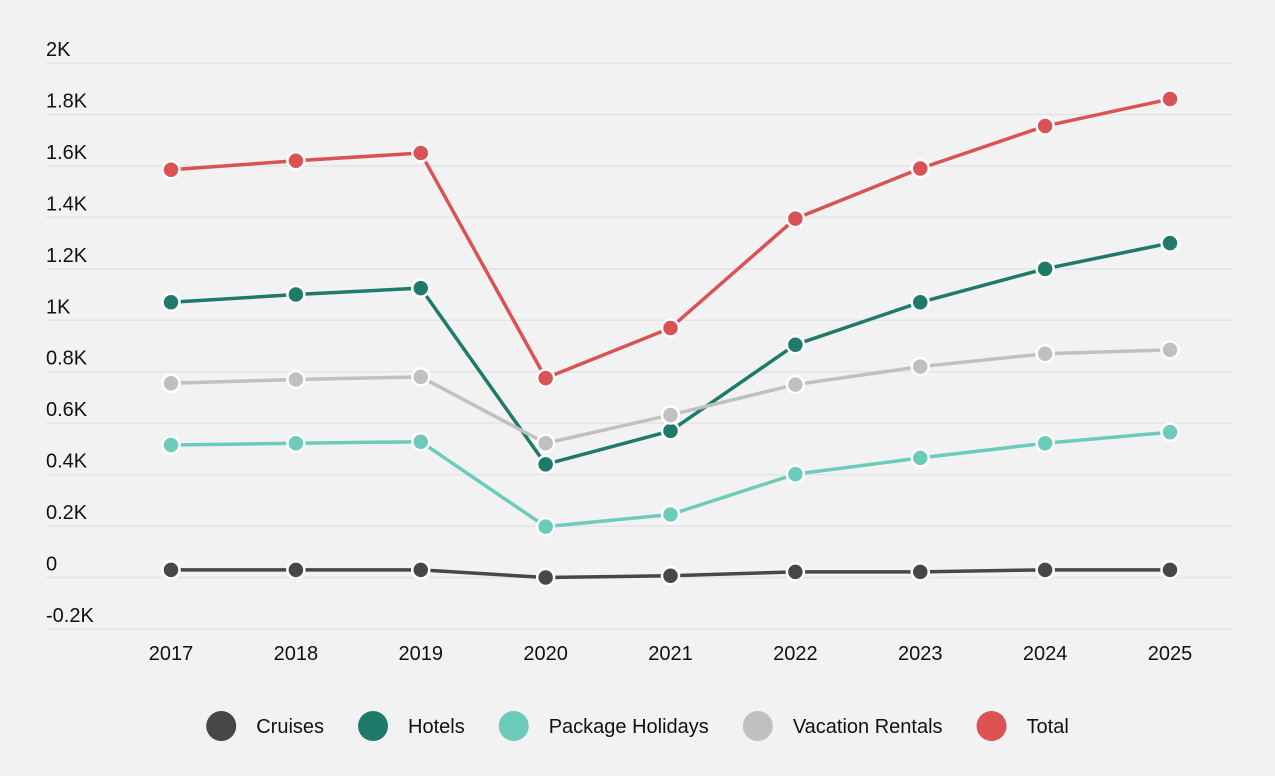 This screenshot has height=776, width=1275. What do you see at coordinates (67, 204) in the screenshot?
I see `y-tick-label: 1.4K` at bounding box center [67, 204].